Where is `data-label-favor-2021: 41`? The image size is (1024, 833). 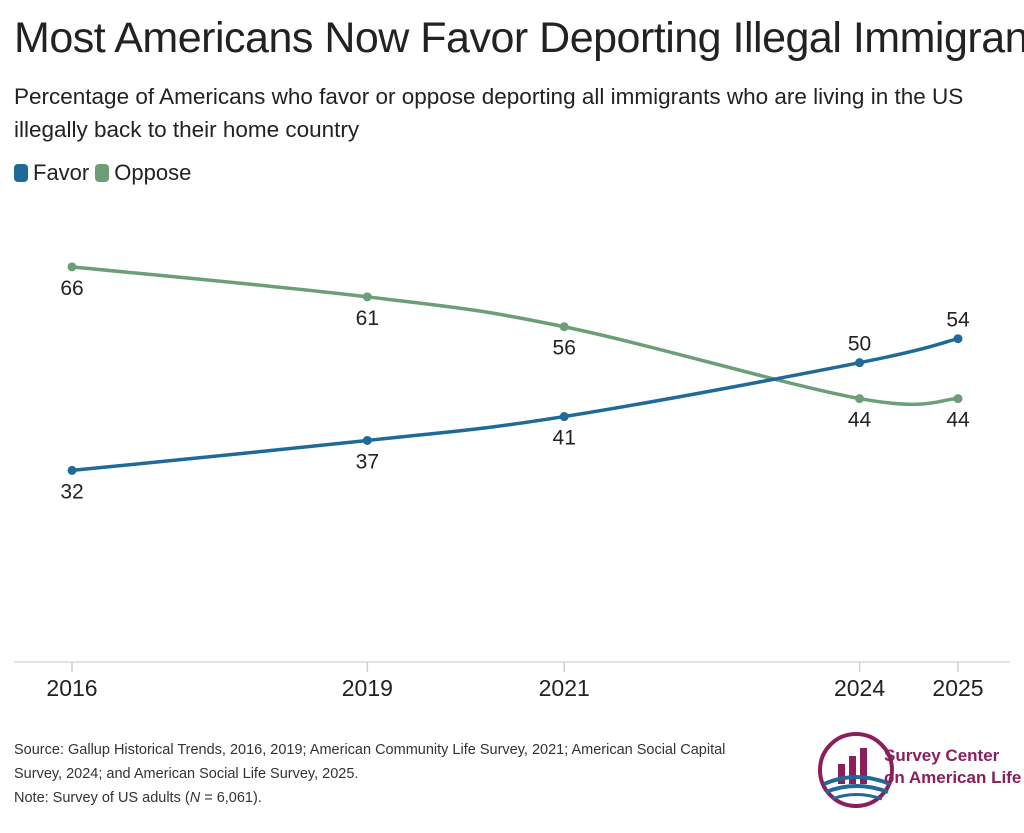
data-label-favor-2021: 41 is located at coordinates (564, 438).